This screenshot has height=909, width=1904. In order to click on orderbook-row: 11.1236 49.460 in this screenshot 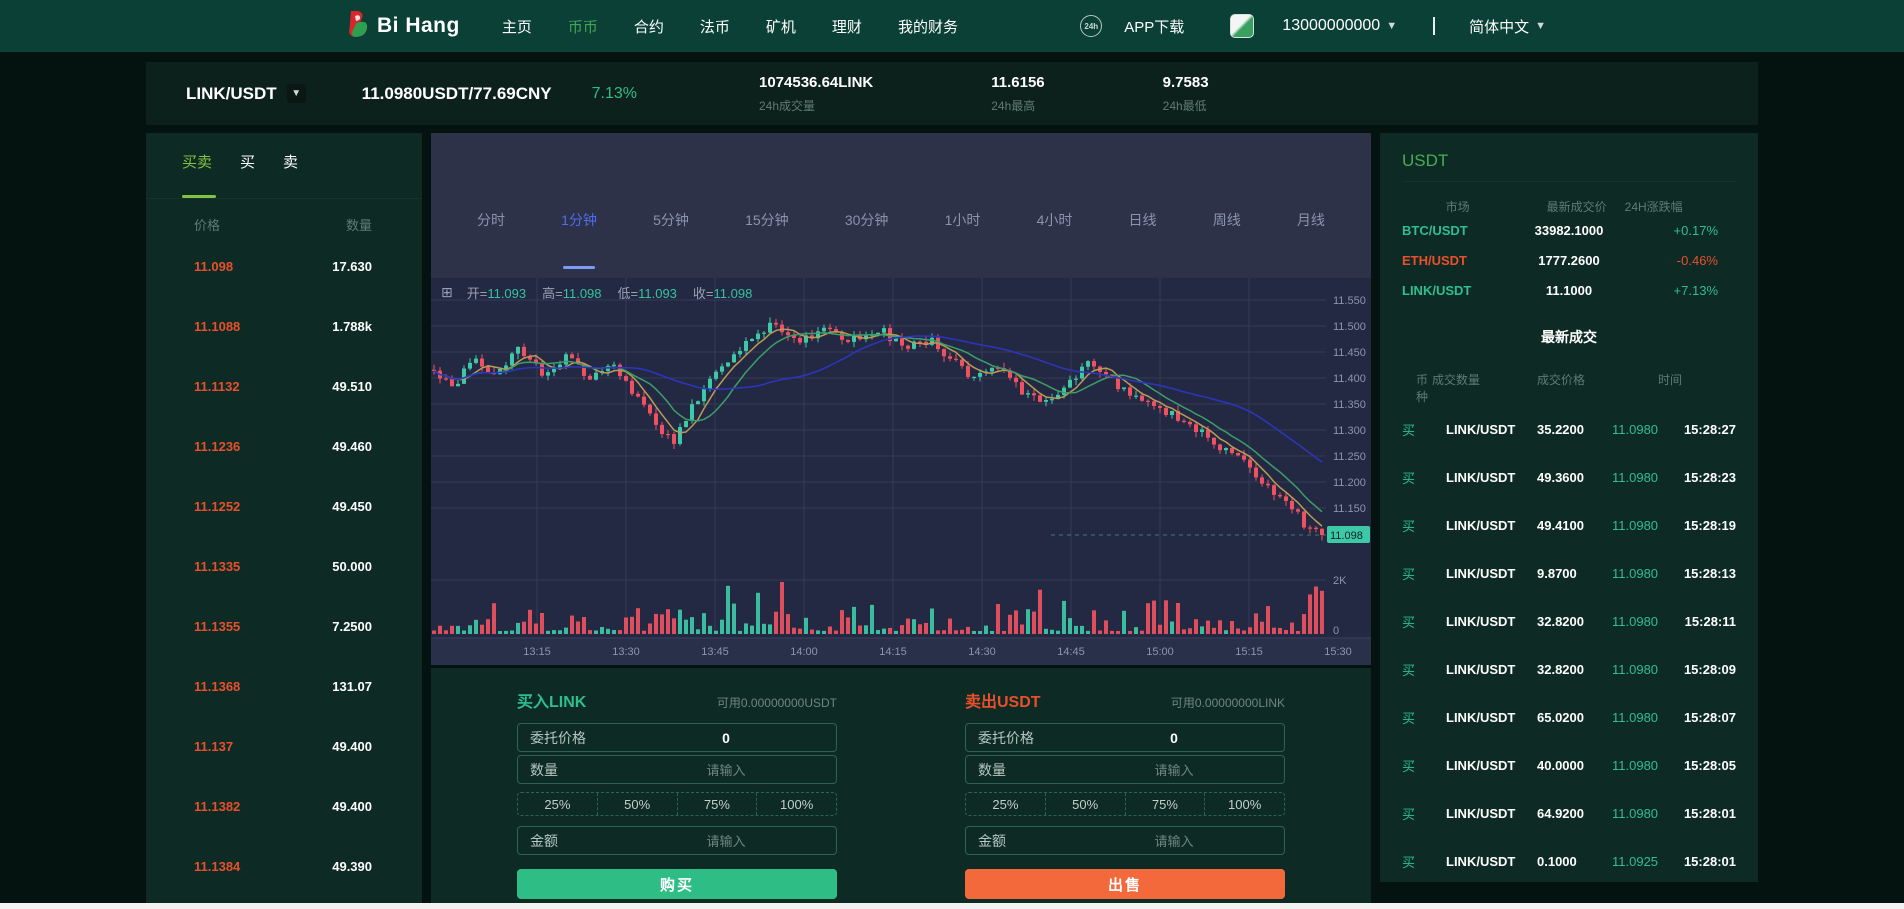, I will do `click(284, 446)`.